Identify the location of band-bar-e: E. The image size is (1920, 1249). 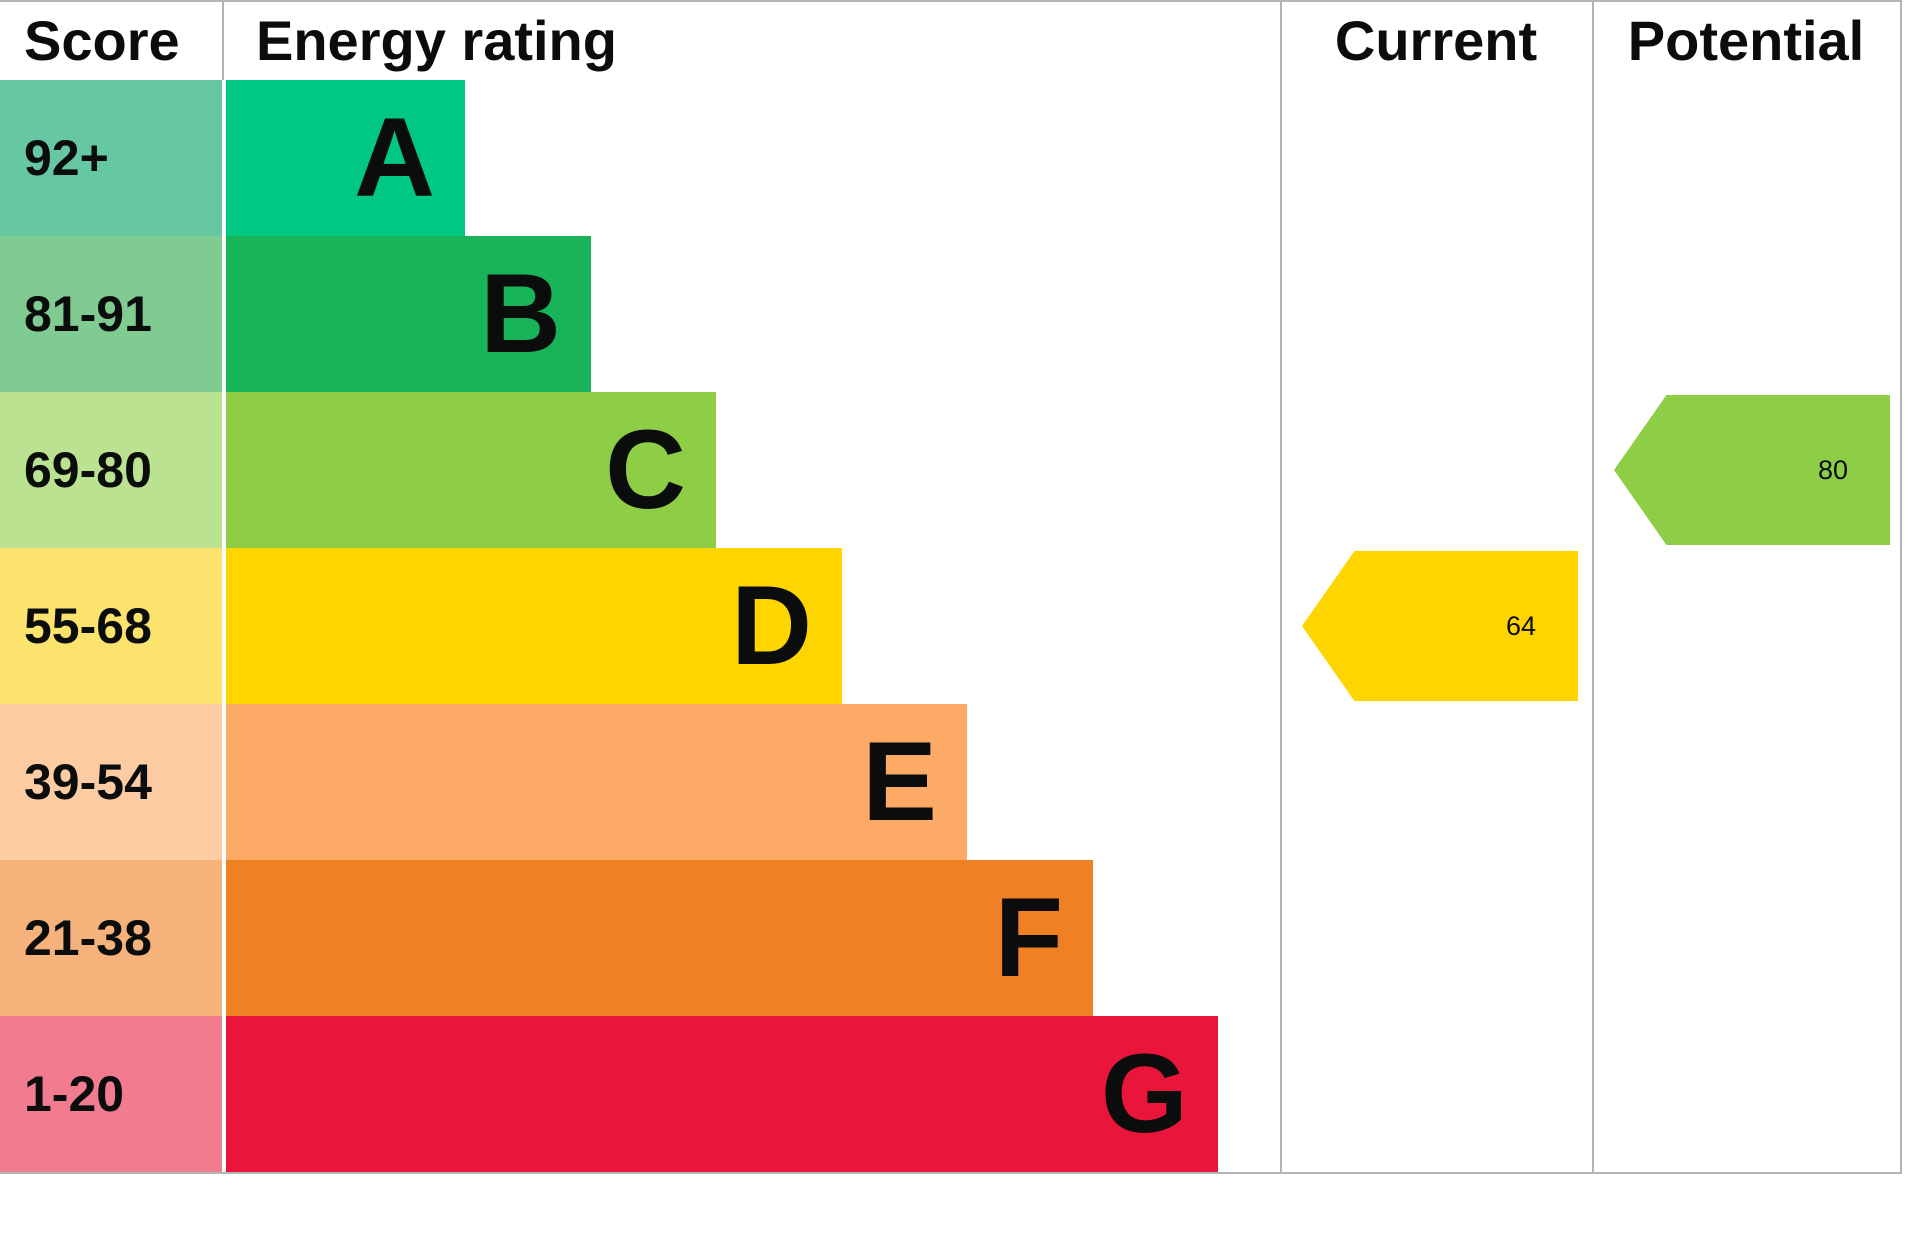
(596, 782).